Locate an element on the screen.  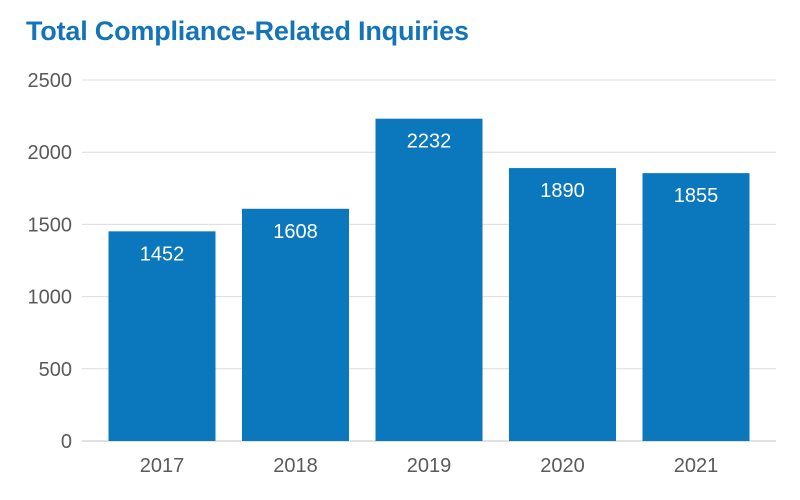
bar-2017 is located at coordinates (162, 336).